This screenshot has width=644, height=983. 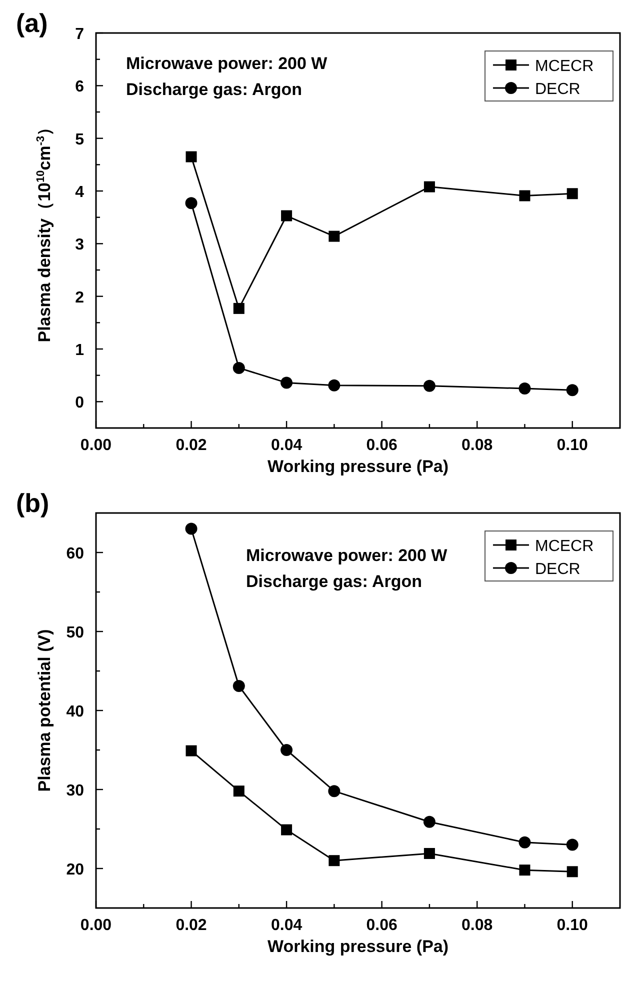 What do you see at coordinates (75, 712) in the screenshot?
I see `y-tick-label: 40` at bounding box center [75, 712].